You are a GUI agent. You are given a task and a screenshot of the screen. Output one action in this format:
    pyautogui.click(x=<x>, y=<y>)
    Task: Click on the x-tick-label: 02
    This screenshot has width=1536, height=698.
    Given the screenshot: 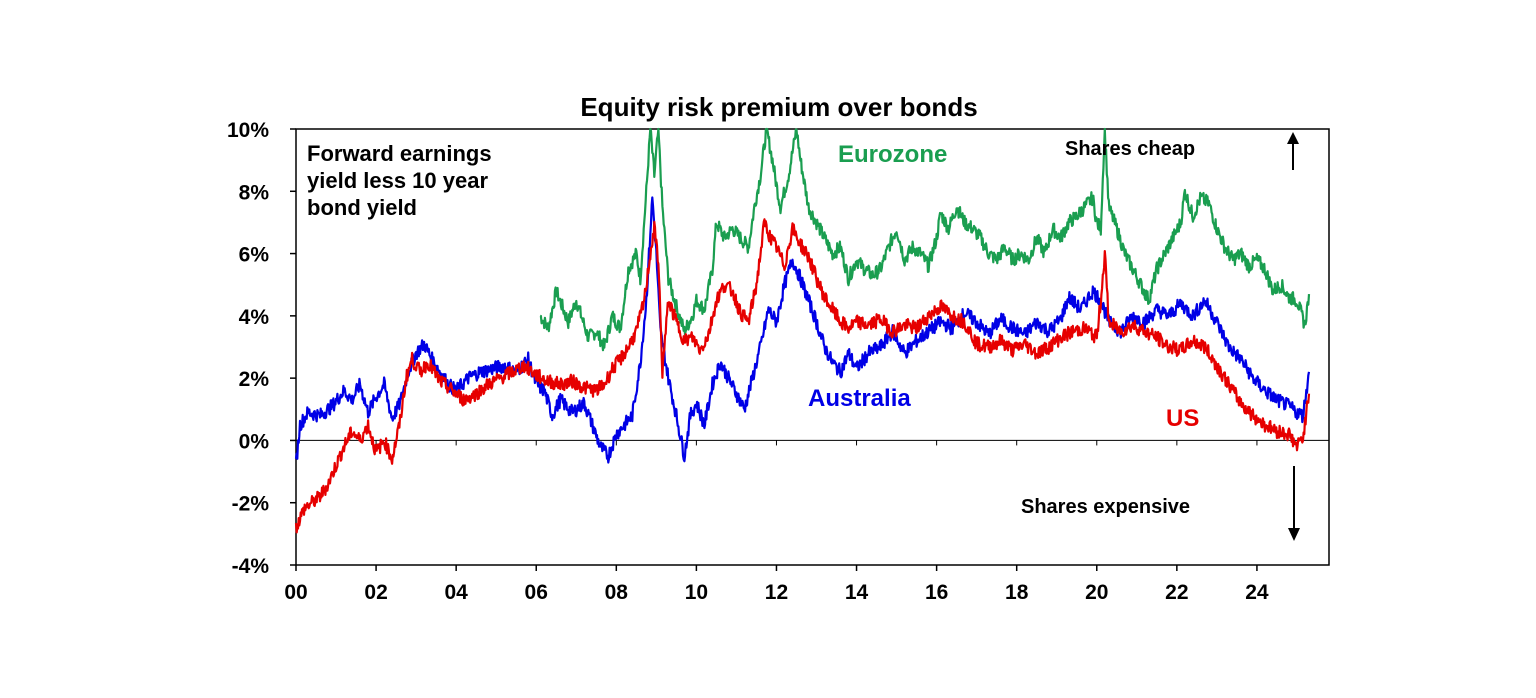 What is the action you would take?
    pyautogui.click(x=375, y=592)
    